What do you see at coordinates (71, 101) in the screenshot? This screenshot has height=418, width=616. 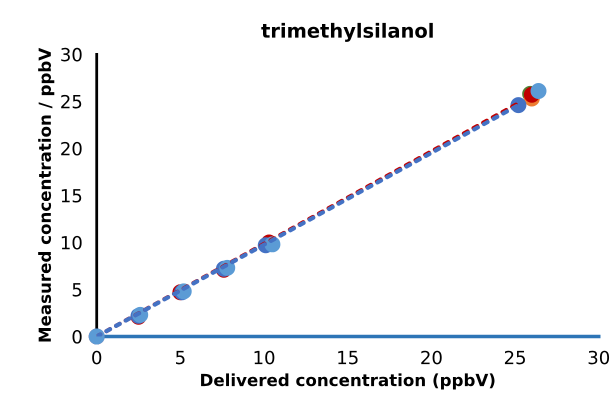 I see `y-tick-label: 25` at bounding box center [71, 101].